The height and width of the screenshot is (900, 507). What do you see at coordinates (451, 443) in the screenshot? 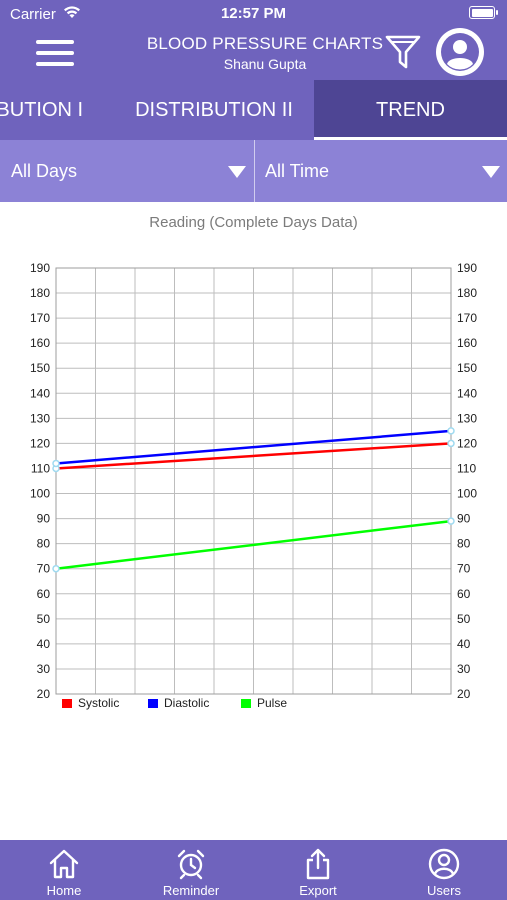
I see `data-point-systolic` at bounding box center [451, 443].